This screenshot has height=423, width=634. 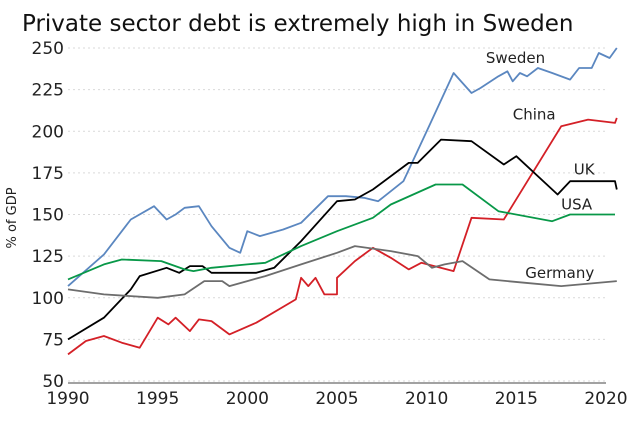 I want to click on x-axis-ticks: 1990 1995 2000 2005 2010 2015 2020, so click(x=336, y=399).